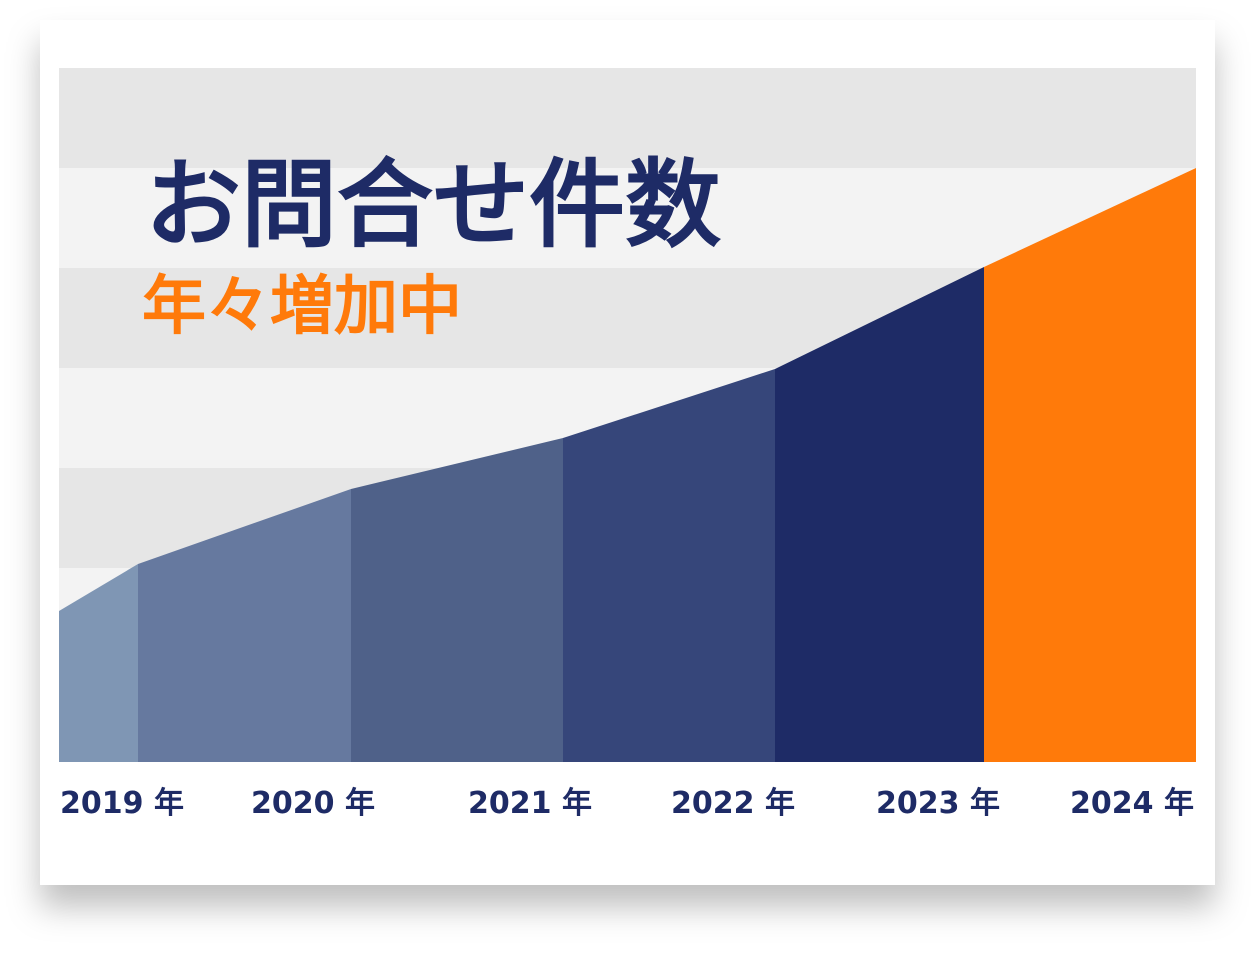  I want to click on chart-subtitle: 年々増加中, so click(302, 307).